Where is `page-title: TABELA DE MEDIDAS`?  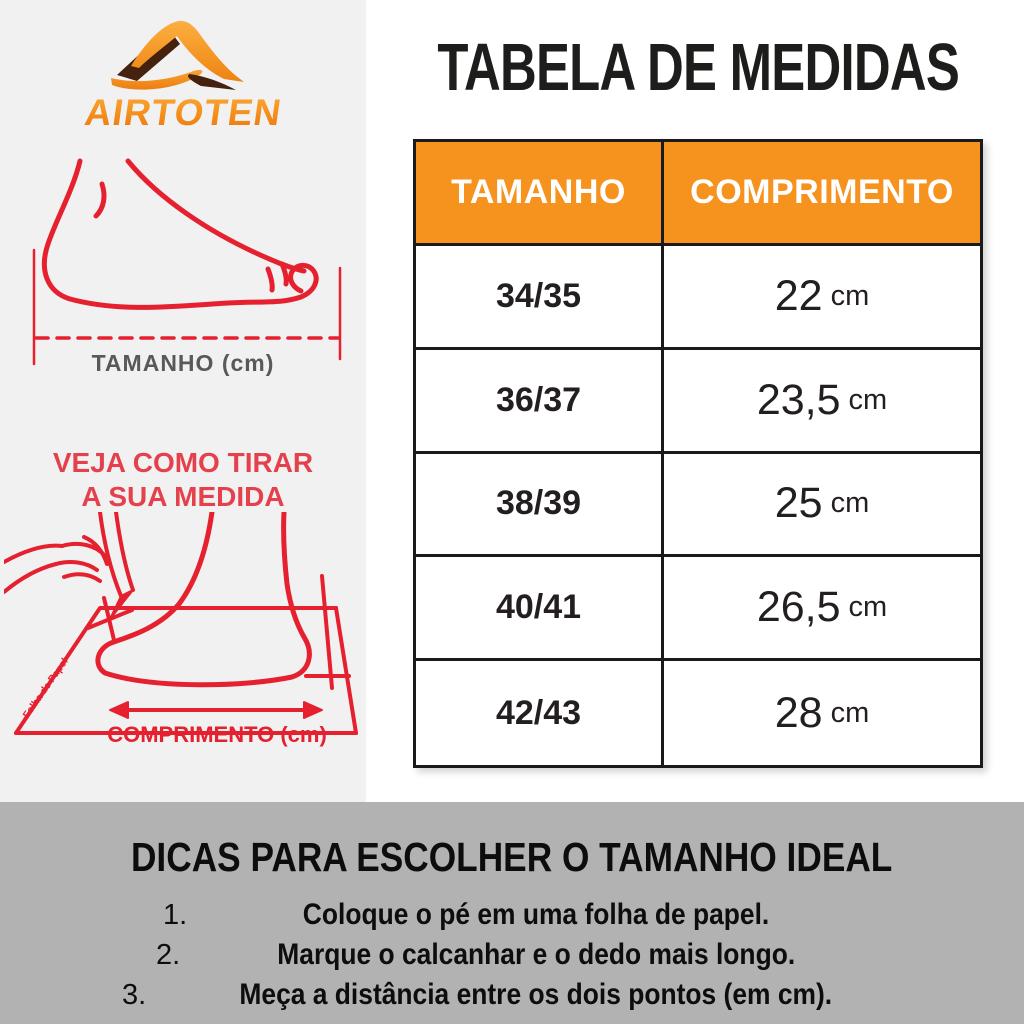
page-title: TABELA DE MEDIDAS is located at coordinates (698, 67).